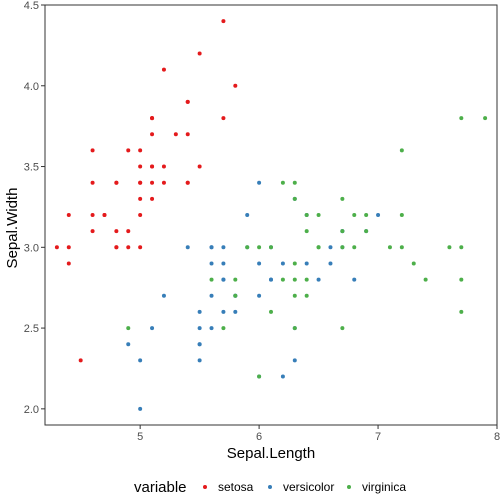 The height and width of the screenshot is (504, 504). Describe the element at coordinates (236, 487) in the screenshot. I see `legend-label-setosa: setosa` at that location.